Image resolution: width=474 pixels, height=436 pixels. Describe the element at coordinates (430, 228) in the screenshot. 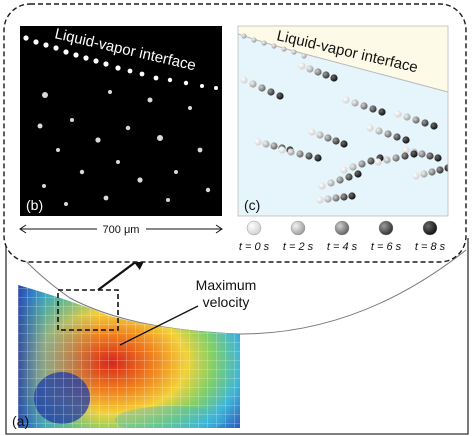

I see `legend-sphere-t4` at that location.